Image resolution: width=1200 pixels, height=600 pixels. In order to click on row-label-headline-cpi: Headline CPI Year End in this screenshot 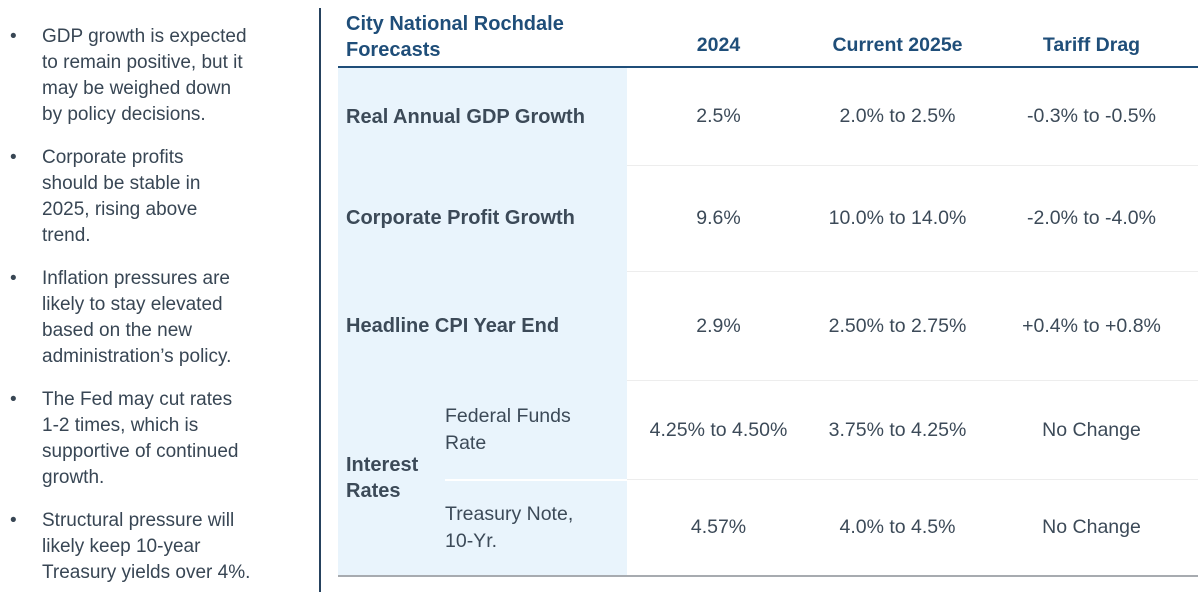, I will do `click(482, 325)`.